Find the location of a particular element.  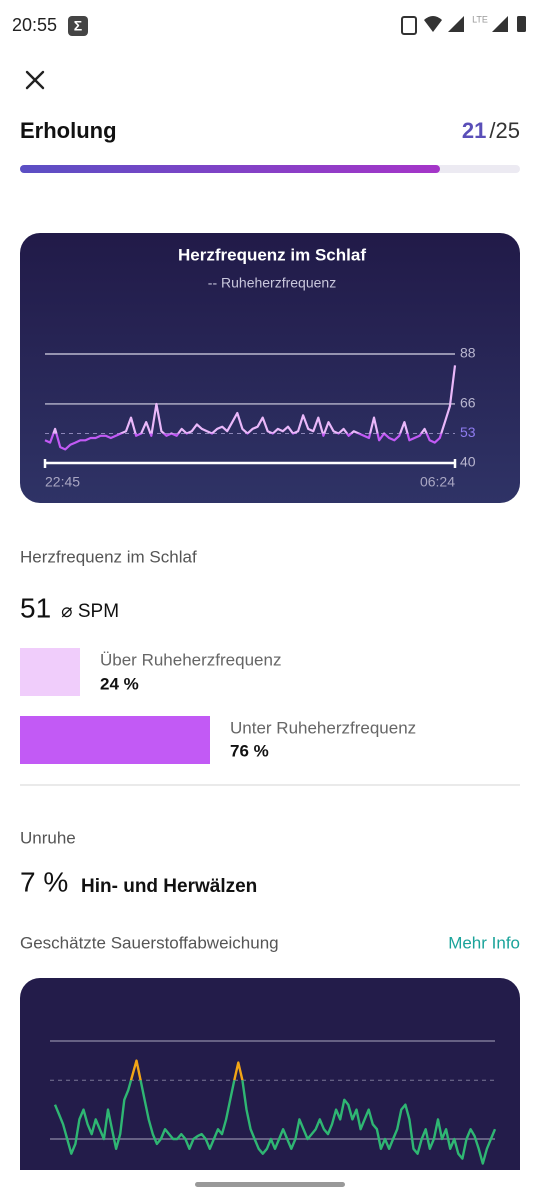

oxygen-card-group is located at coordinates (270, 1074).